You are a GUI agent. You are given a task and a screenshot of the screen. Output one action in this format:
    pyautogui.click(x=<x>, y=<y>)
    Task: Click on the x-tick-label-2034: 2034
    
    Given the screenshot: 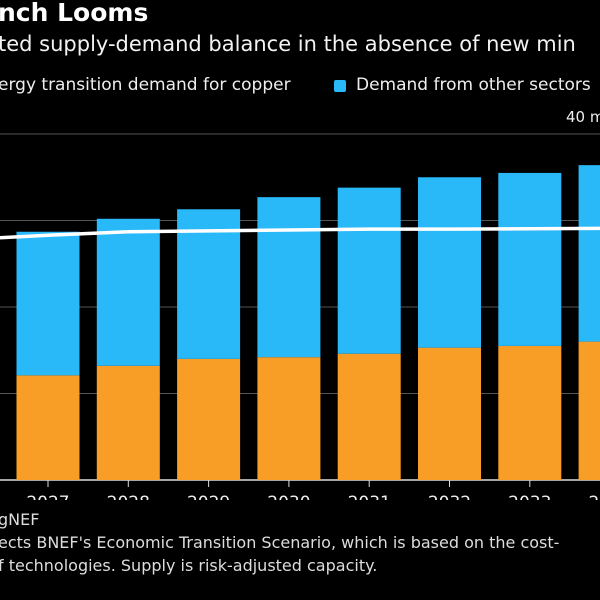 What is the action you would take?
    pyautogui.click(x=594, y=496)
    